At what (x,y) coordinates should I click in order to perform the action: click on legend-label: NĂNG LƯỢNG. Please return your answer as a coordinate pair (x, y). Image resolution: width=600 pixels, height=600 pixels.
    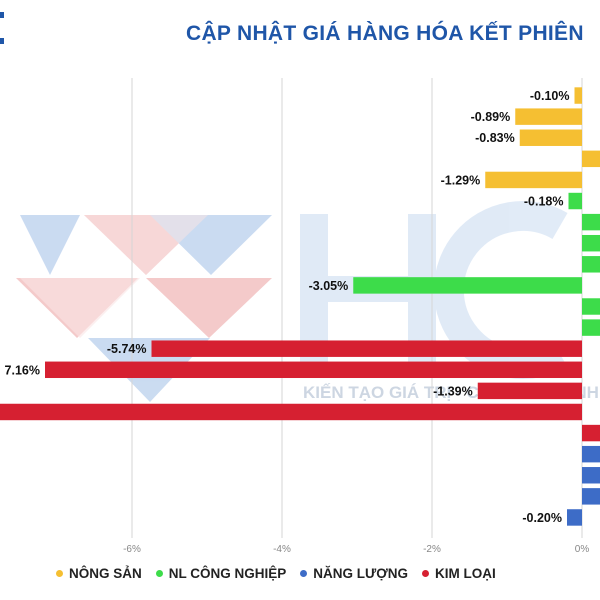
    Looking at the image, I should click on (360, 573).